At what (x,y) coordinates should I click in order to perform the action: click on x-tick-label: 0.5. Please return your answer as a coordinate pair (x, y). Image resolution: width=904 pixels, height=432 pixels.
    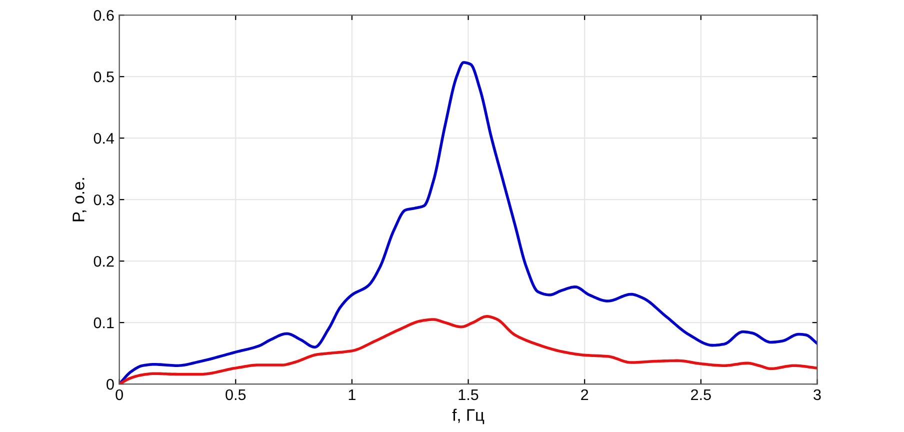
    Looking at the image, I should click on (236, 394).